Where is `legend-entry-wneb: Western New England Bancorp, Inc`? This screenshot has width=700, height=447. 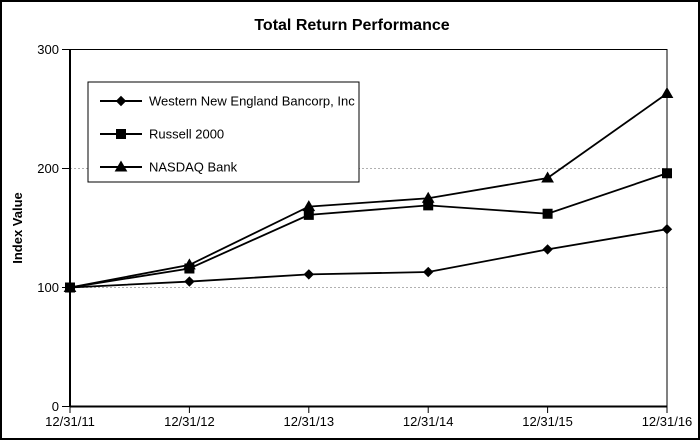 legend-entry-wneb: Western New England Bancorp, Inc is located at coordinates (227, 101).